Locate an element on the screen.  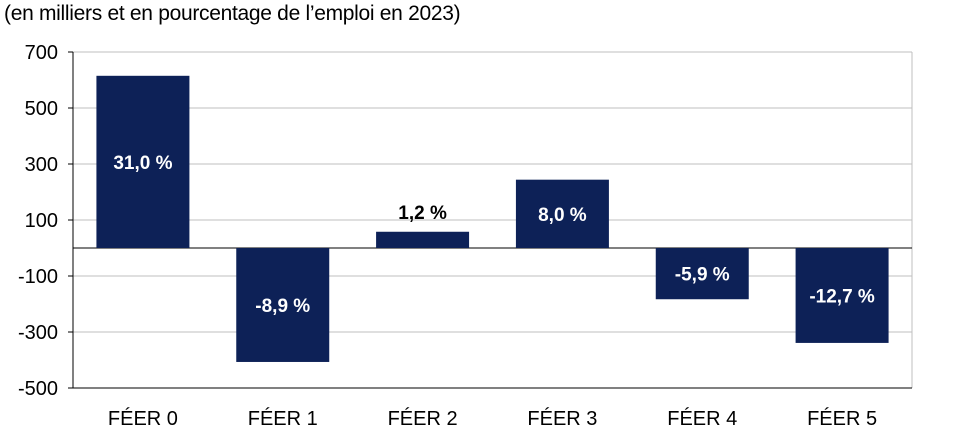
y-tick-label: 100 is located at coordinates (41, 221).